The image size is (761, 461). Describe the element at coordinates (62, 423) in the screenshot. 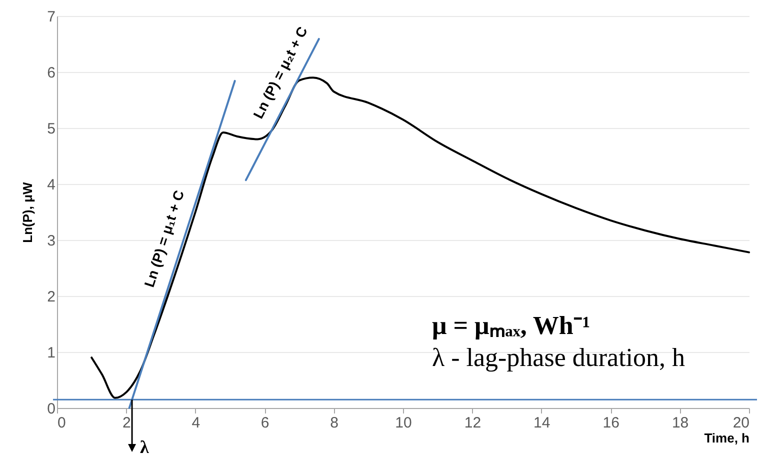

I see `x-tick-label: 0` at that location.